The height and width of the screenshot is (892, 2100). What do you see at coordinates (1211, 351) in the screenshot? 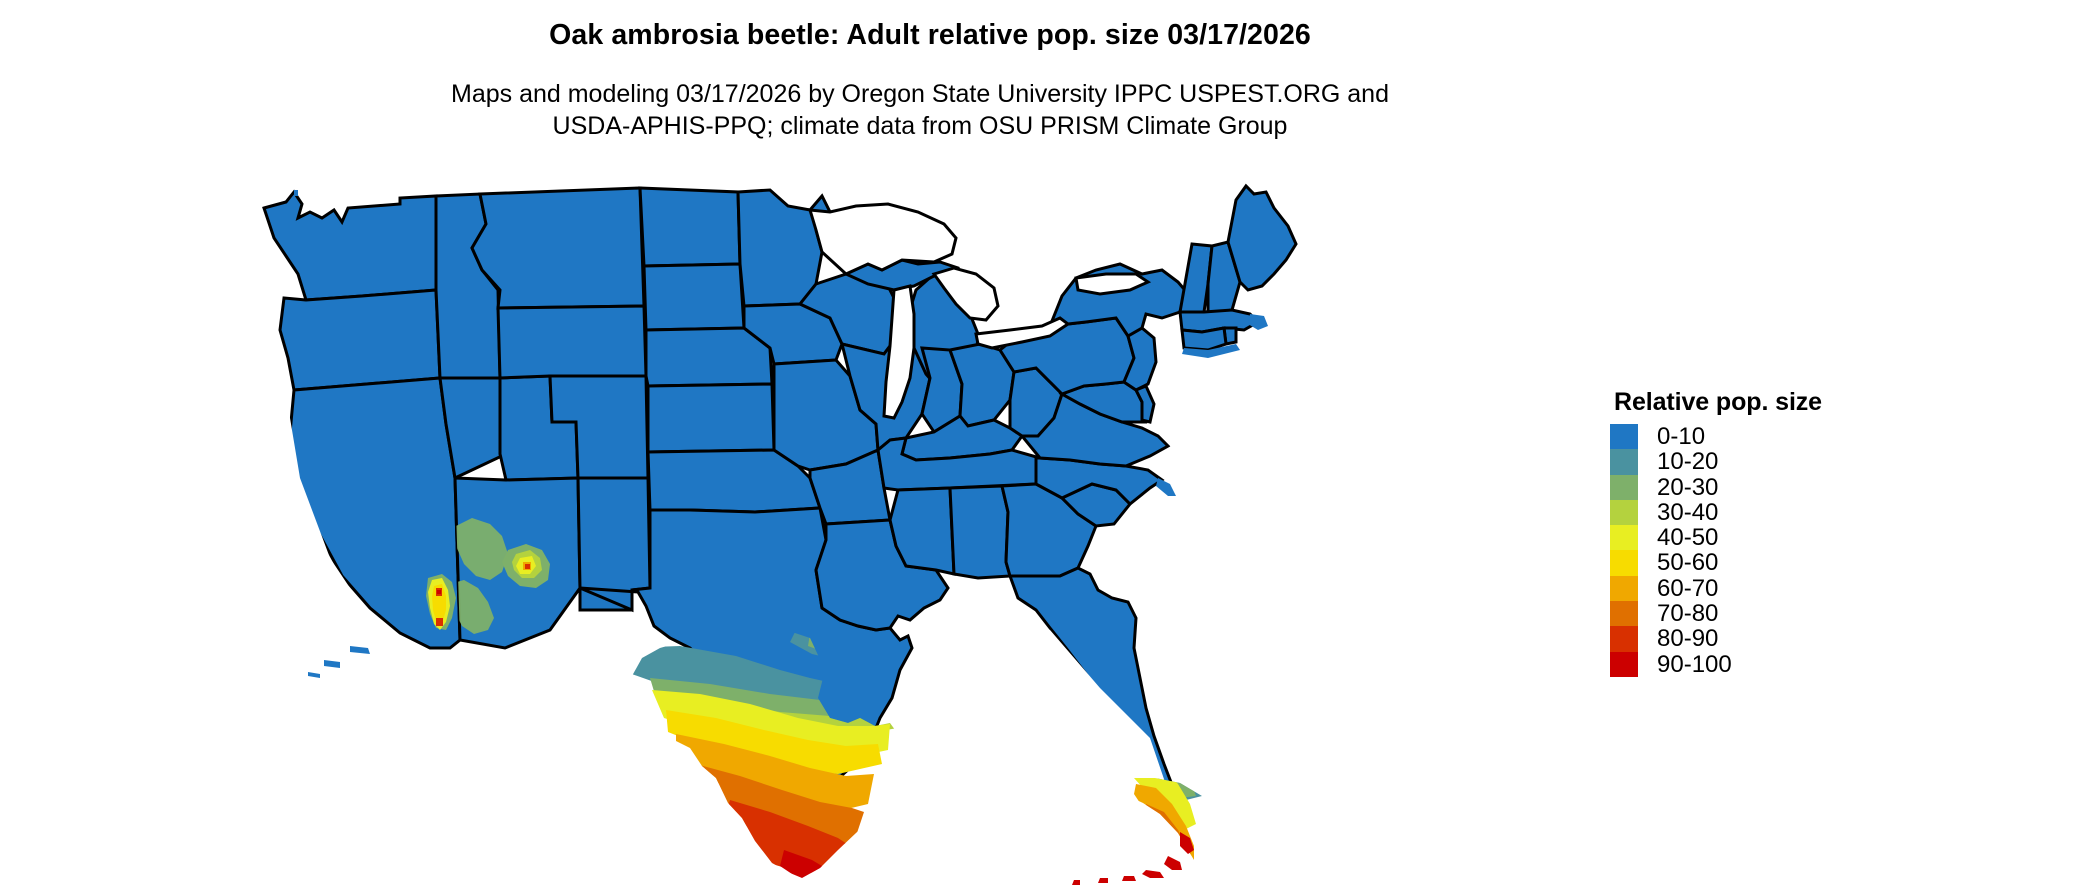
I see `speck-long-island` at bounding box center [1211, 351].